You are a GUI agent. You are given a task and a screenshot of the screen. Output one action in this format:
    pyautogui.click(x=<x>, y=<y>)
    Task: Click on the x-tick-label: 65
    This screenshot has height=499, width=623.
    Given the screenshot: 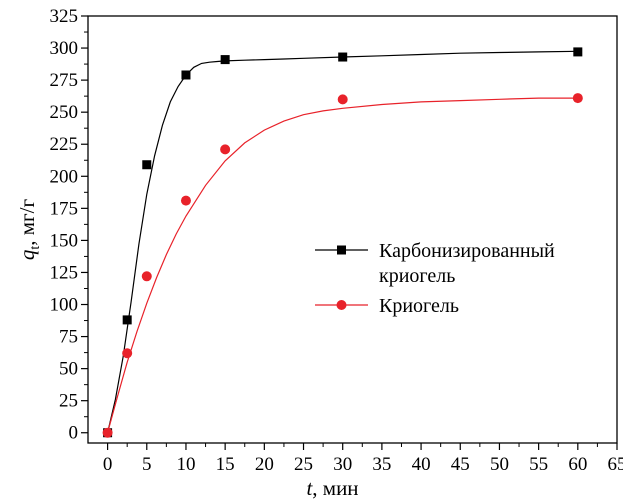 What is the action you would take?
    pyautogui.click(x=615, y=464)
    